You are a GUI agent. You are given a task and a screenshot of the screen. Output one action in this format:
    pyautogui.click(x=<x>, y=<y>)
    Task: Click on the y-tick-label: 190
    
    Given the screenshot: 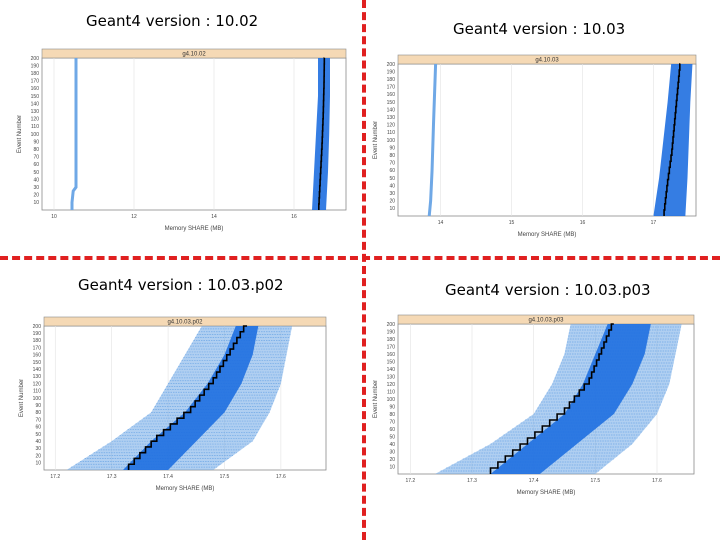 What is the action you would take?
    pyautogui.click(x=35, y=66)
    